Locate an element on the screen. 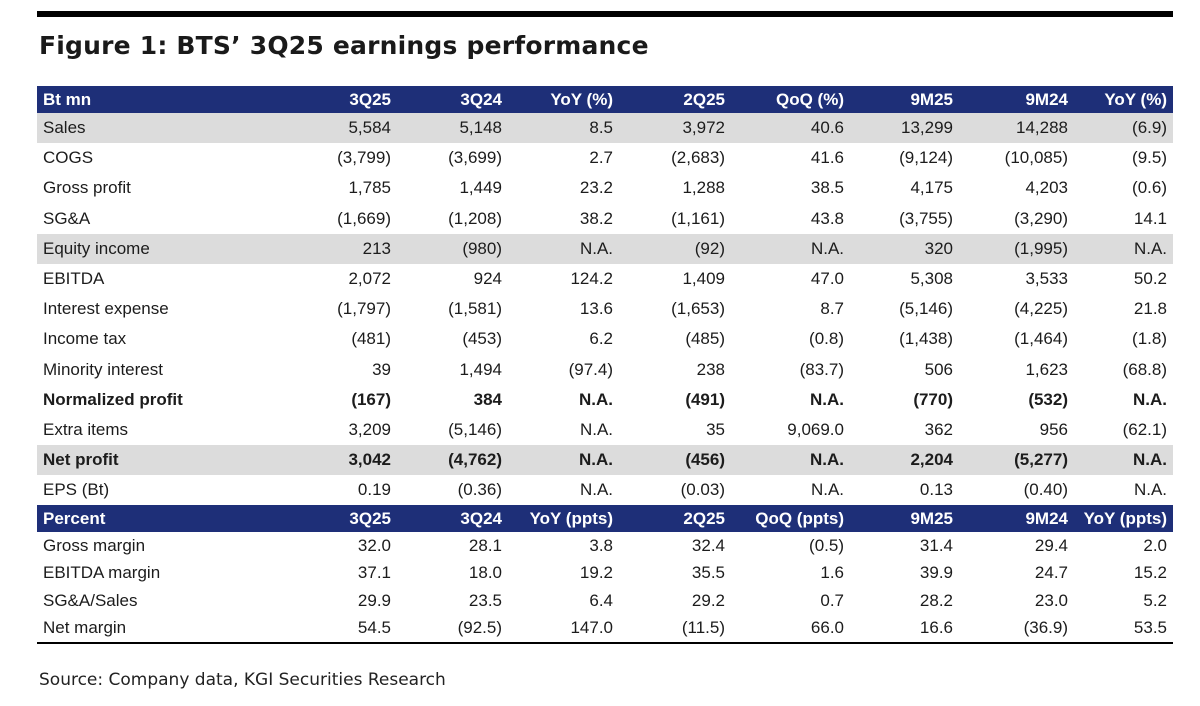 The width and height of the screenshot is (1200, 706). value-cell: (491) is located at coordinates (705, 399).